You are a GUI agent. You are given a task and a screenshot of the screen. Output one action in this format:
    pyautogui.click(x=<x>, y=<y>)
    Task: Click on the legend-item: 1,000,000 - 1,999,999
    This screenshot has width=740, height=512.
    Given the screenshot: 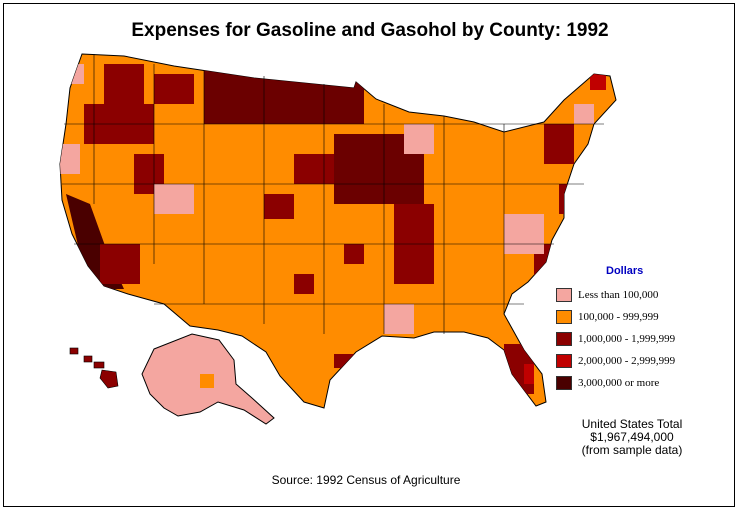 What is the action you would take?
    pyautogui.click(x=636, y=339)
    